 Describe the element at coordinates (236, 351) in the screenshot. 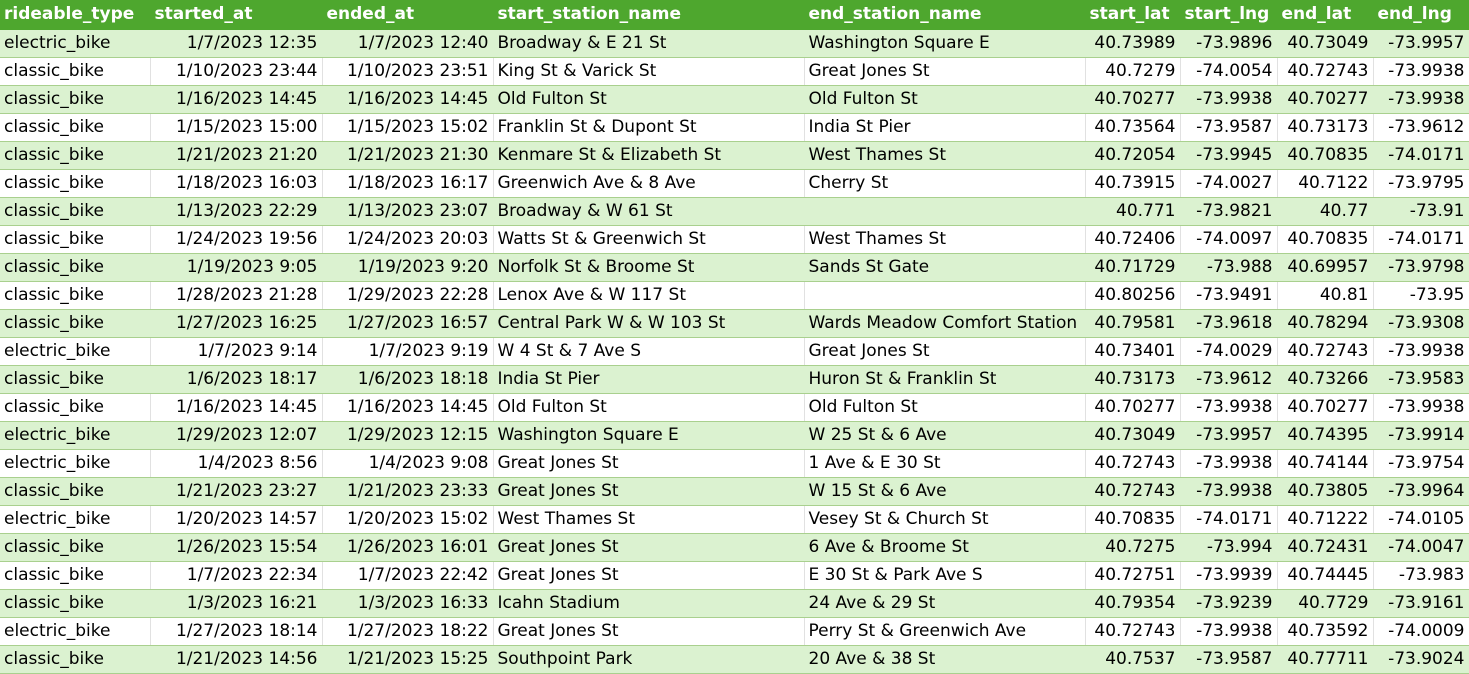

I see `started-at-cell: 1/7/2023 9:14` at that location.